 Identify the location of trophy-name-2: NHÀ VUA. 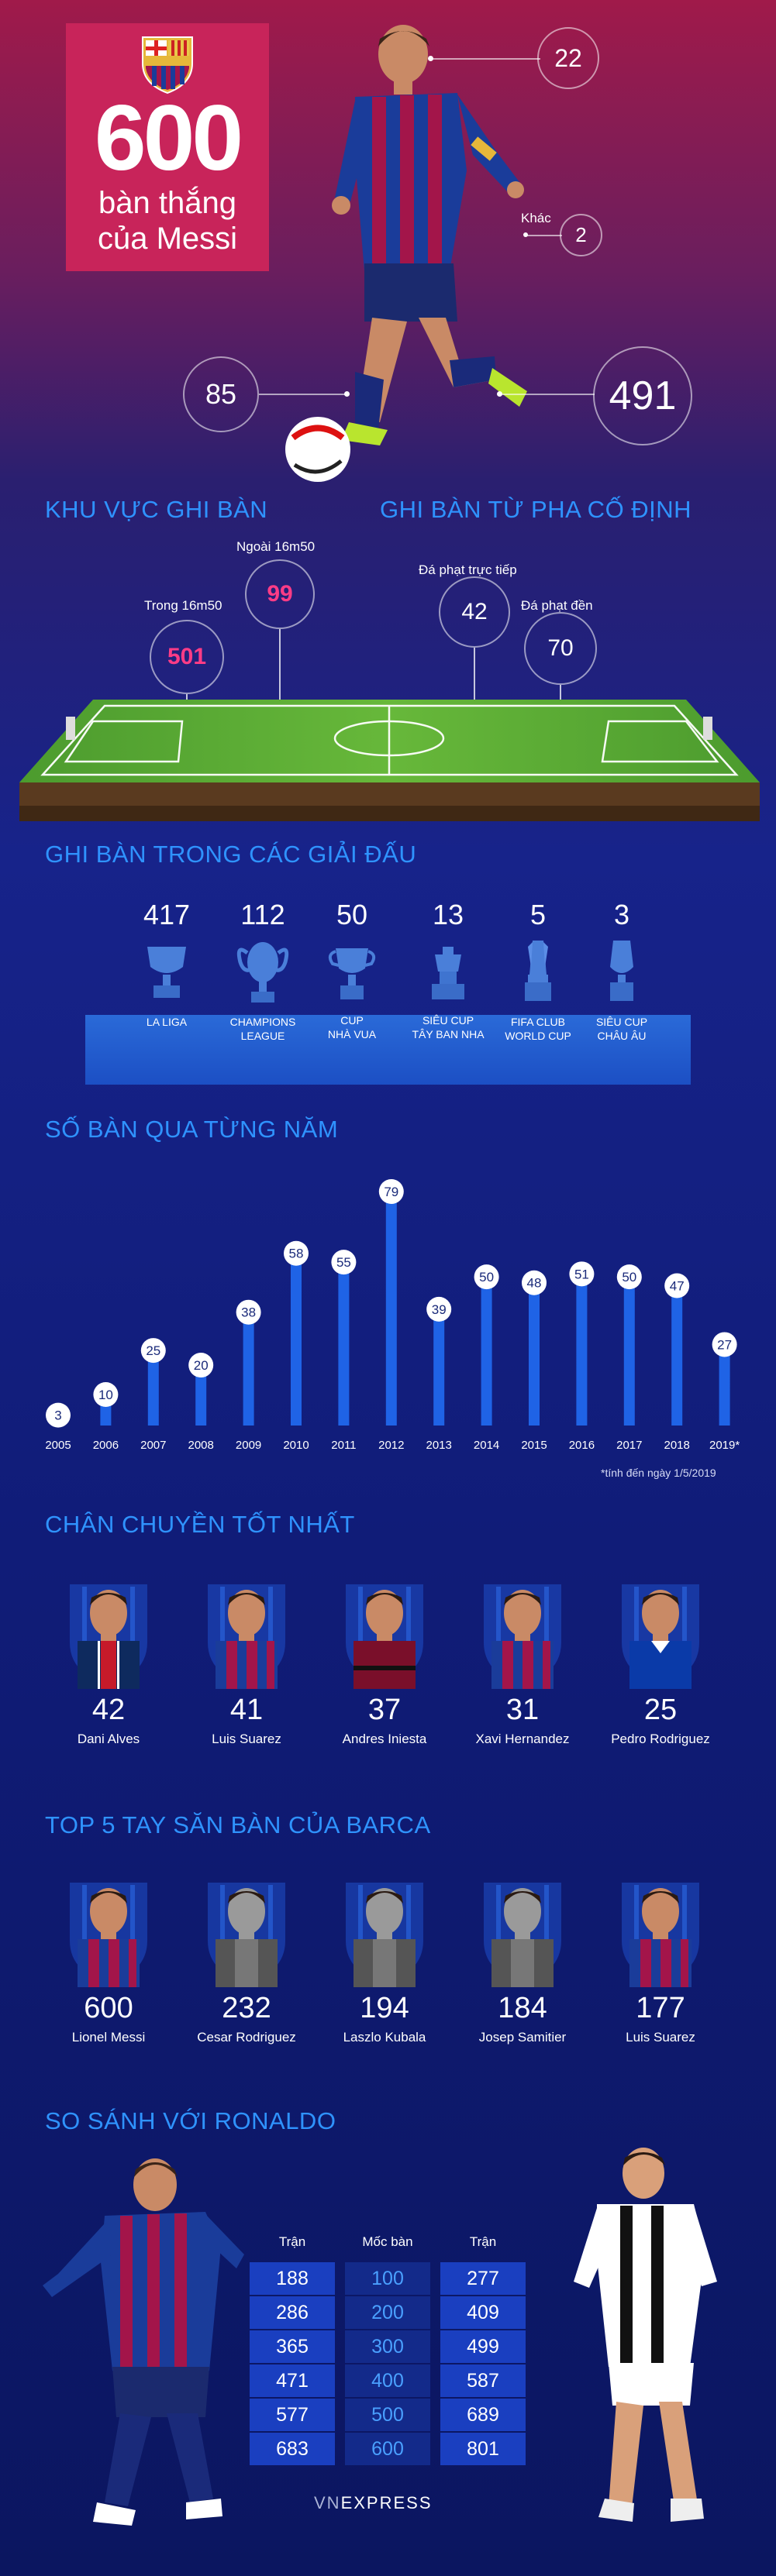
(352, 1033).